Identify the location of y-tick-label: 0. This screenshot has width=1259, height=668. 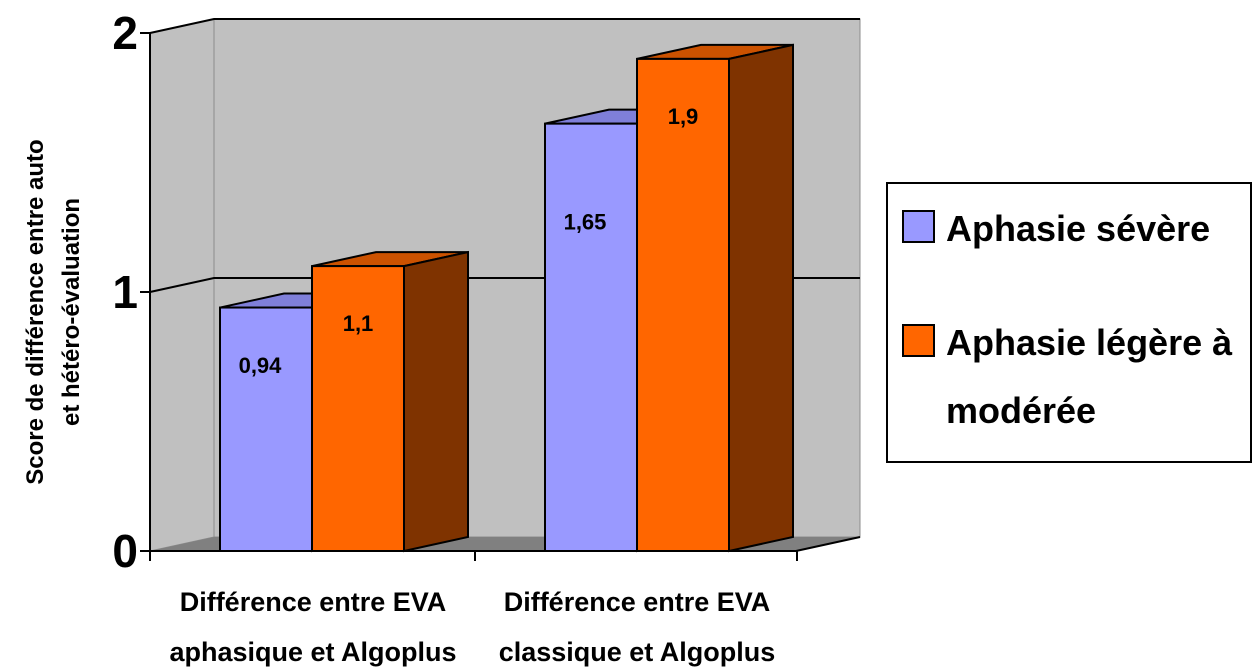
(125, 551).